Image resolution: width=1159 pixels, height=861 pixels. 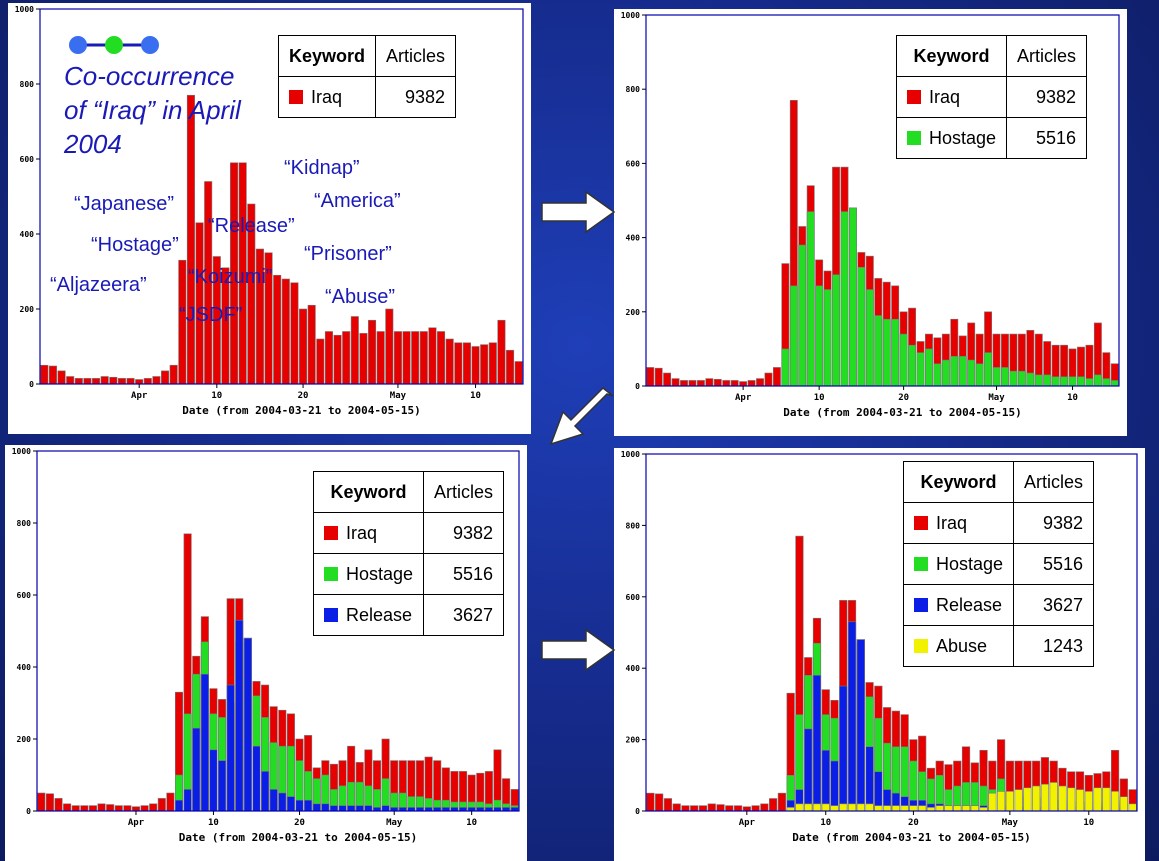 What do you see at coordinates (1054, 646) in the screenshot?
I see `legend-articles-count: 1243` at bounding box center [1054, 646].